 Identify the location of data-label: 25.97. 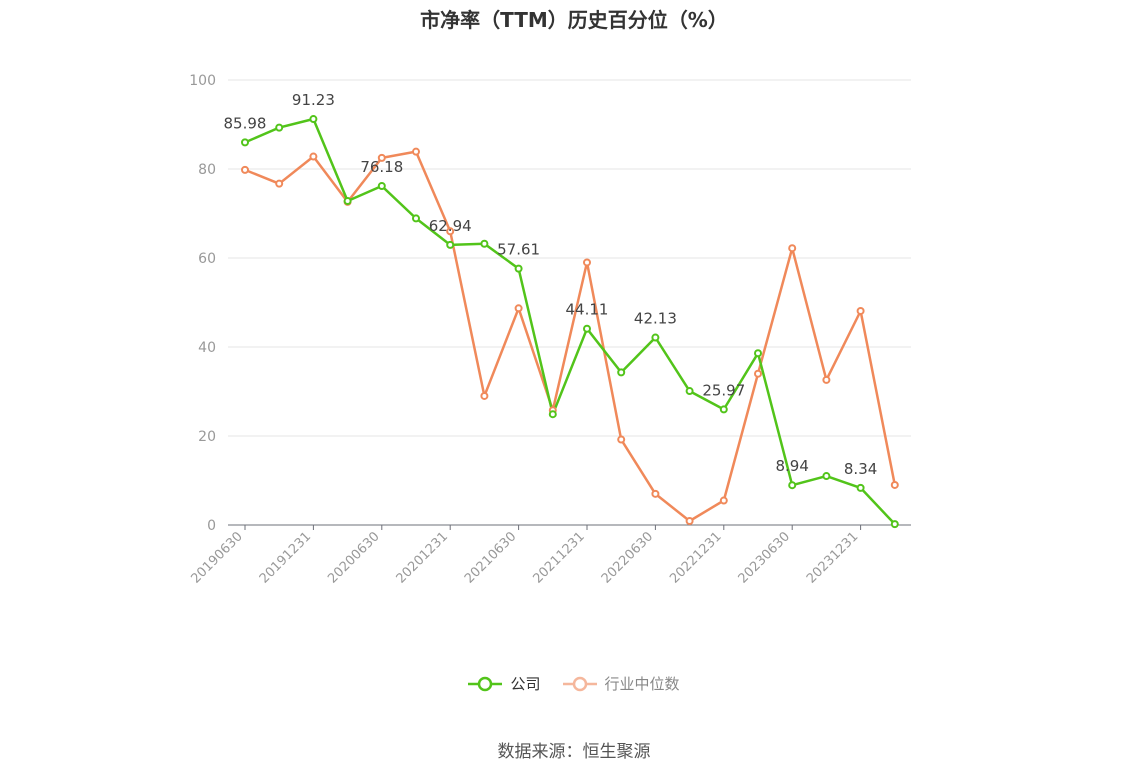
(723, 390).